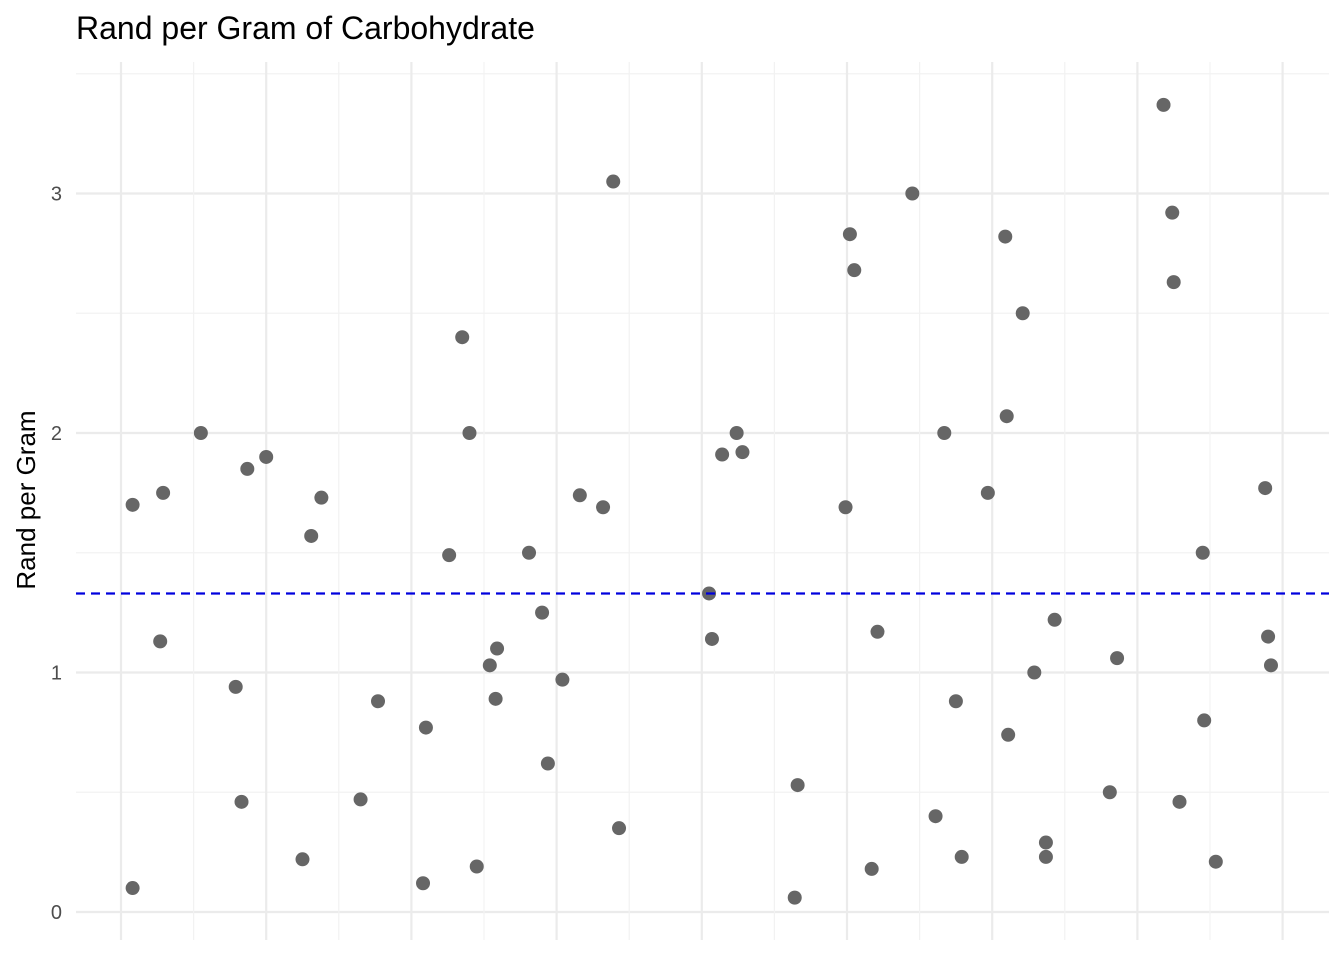 Image resolution: width=1344 pixels, height=960 pixels. What do you see at coordinates (56, 434) in the screenshot?
I see `y-tick-label: 2` at bounding box center [56, 434].